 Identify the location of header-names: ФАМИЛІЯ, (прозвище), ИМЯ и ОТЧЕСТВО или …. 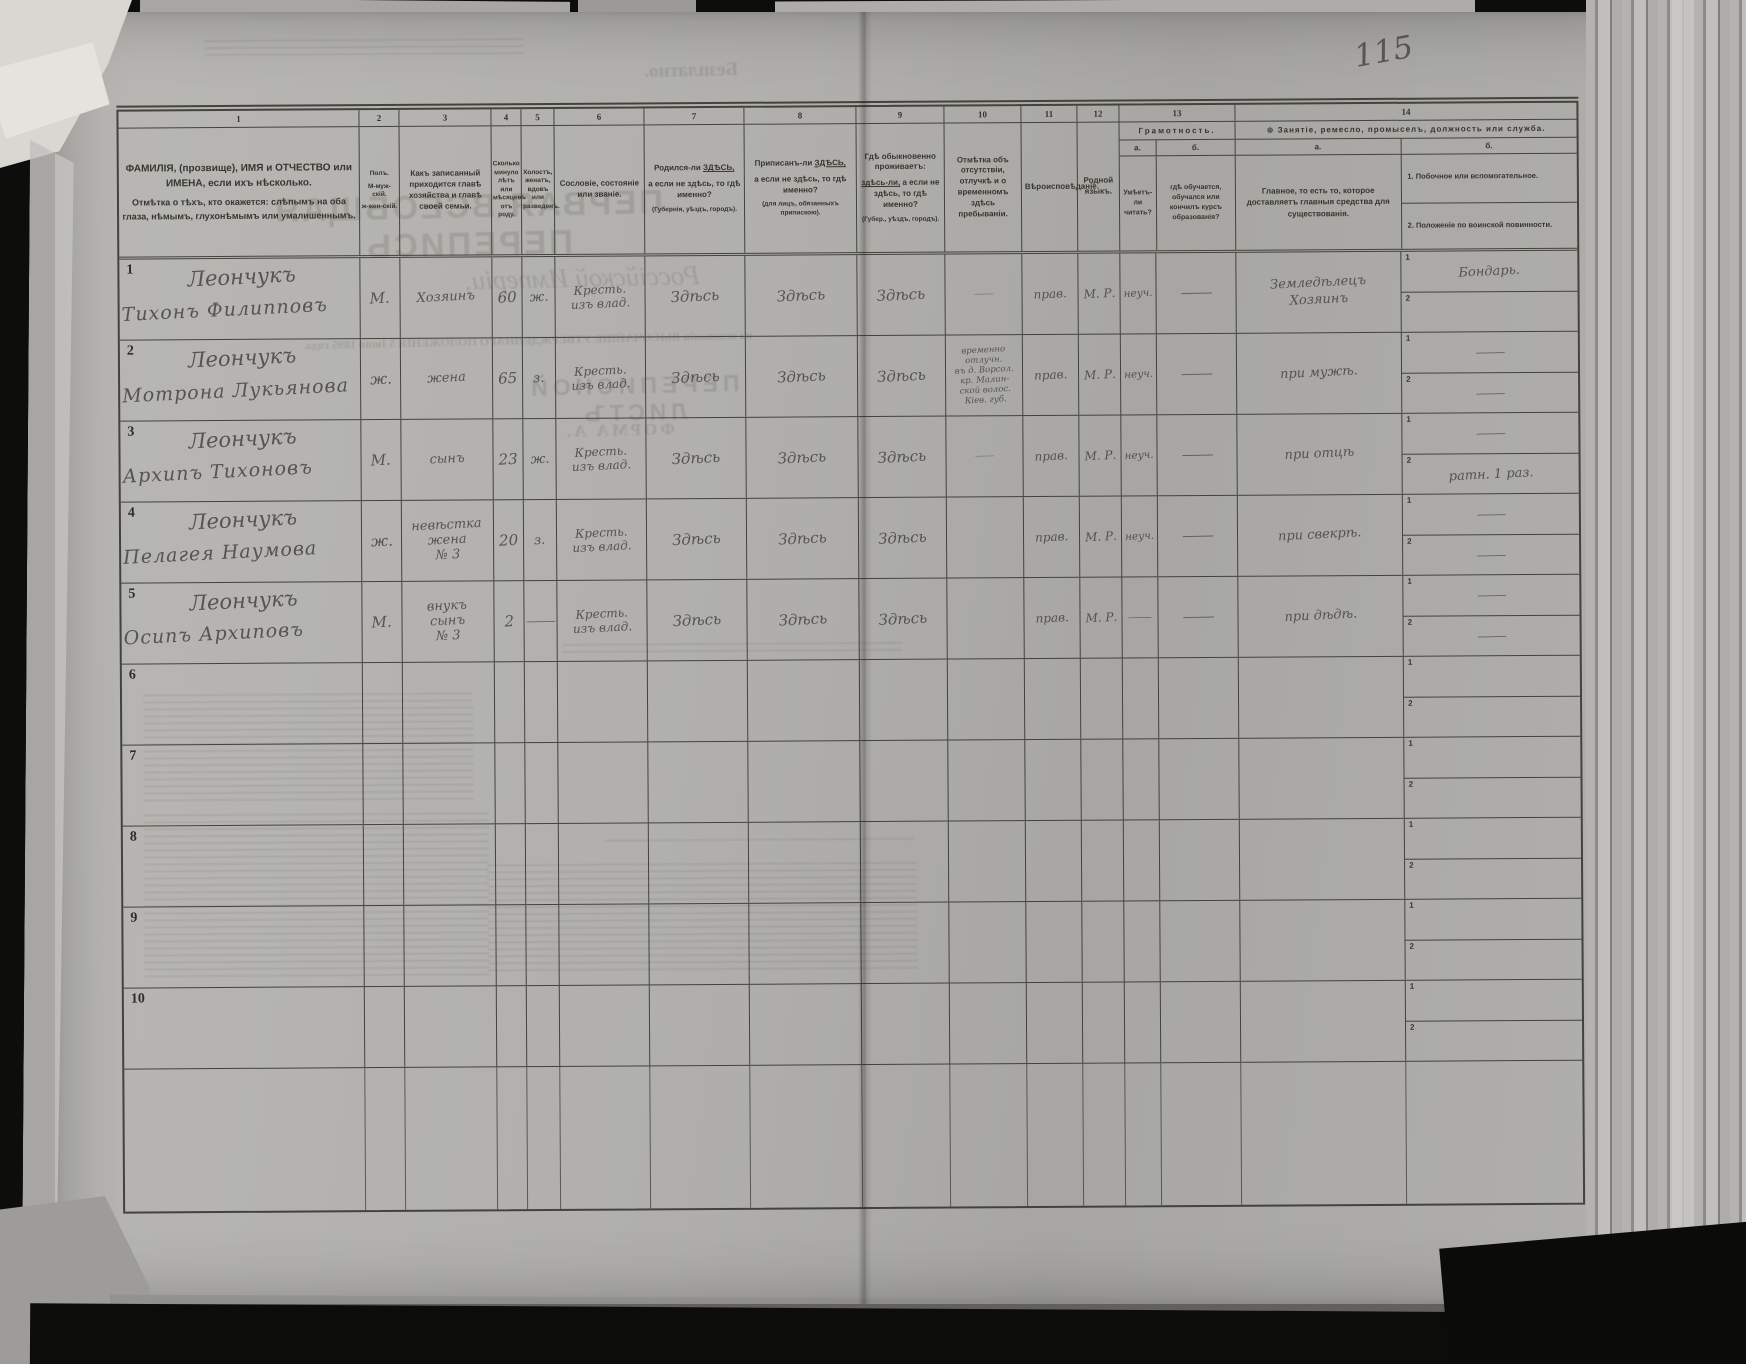
(239, 191).